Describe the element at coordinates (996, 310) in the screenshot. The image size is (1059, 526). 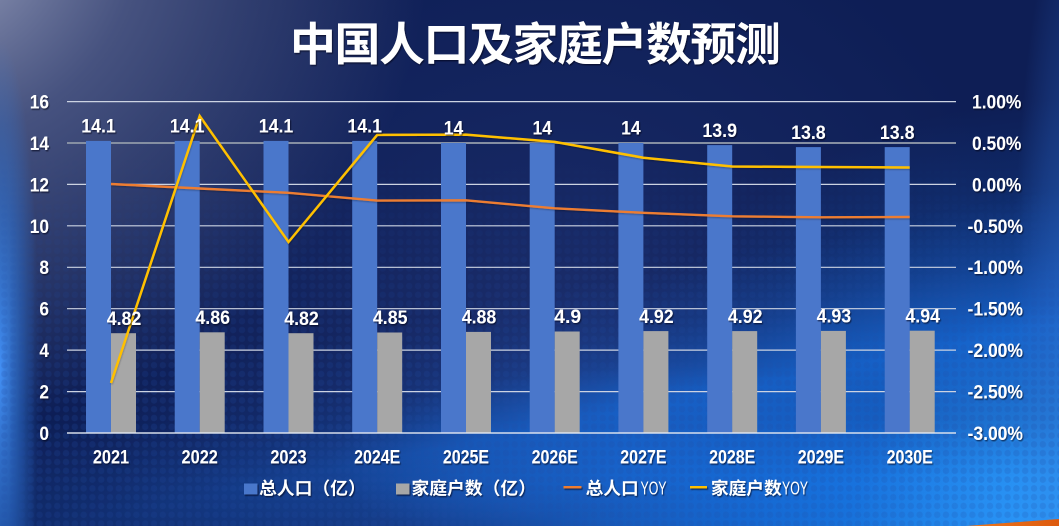
I see `svg-text: -1.50%` at that location.